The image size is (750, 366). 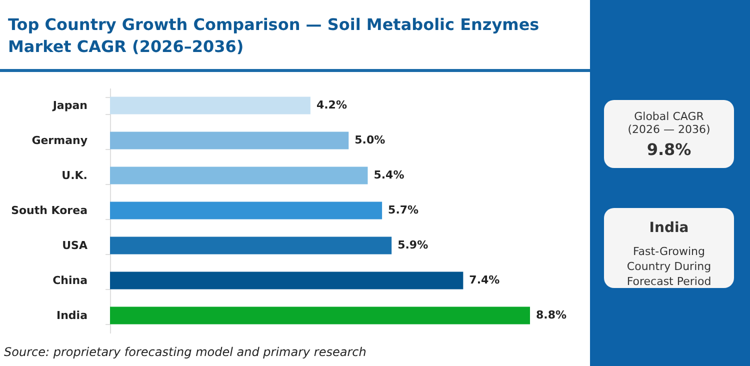 What do you see at coordinates (72, 315) in the screenshot?
I see `y-tick-label: India` at bounding box center [72, 315].